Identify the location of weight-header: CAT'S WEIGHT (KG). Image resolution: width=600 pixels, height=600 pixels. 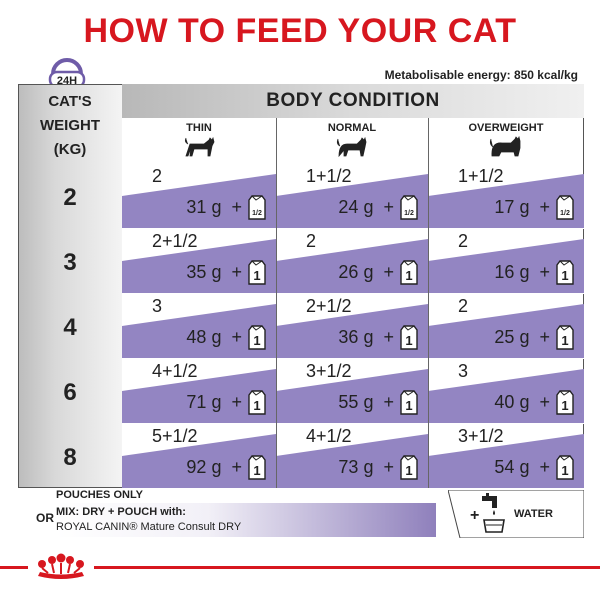
(70, 126).